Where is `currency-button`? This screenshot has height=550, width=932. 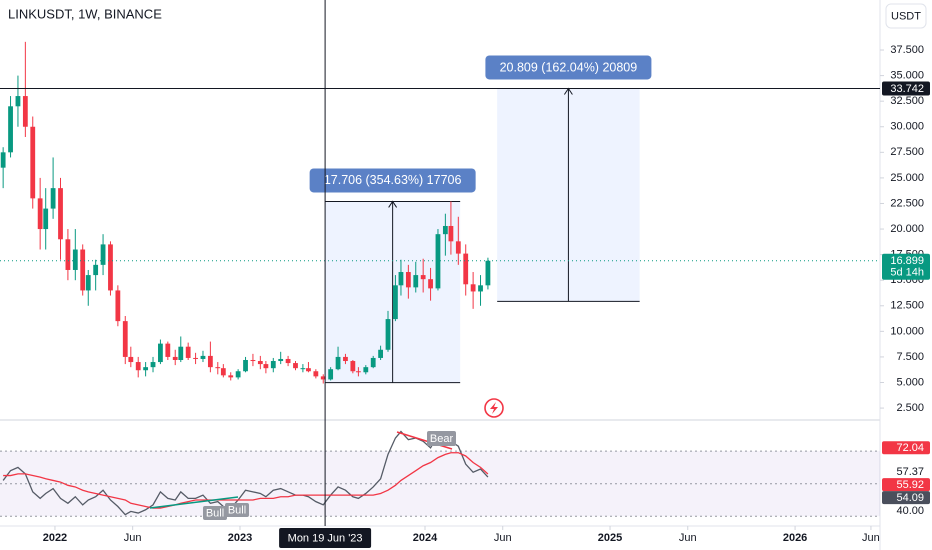 currency-button is located at coordinates (906, 16).